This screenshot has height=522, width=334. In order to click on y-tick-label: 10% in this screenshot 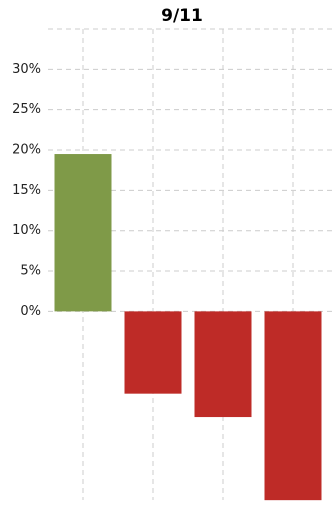, I will do `click(26, 230)`.